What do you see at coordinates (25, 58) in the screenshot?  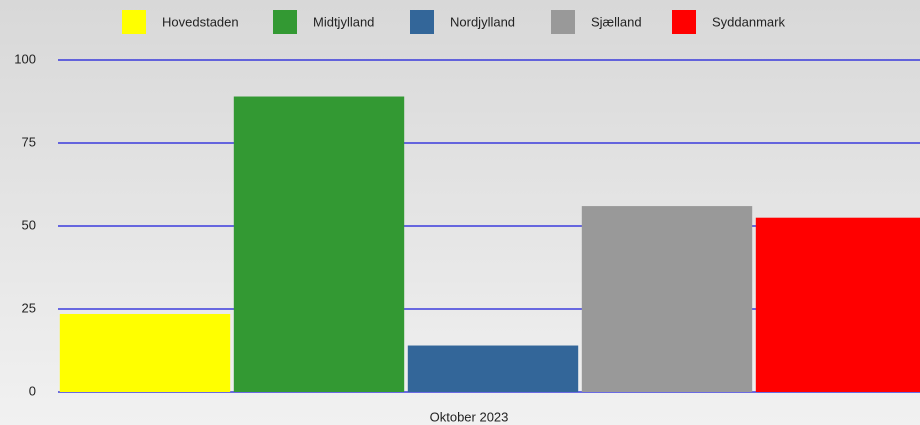 I see `y-tick-label: 100` at bounding box center [25, 58].